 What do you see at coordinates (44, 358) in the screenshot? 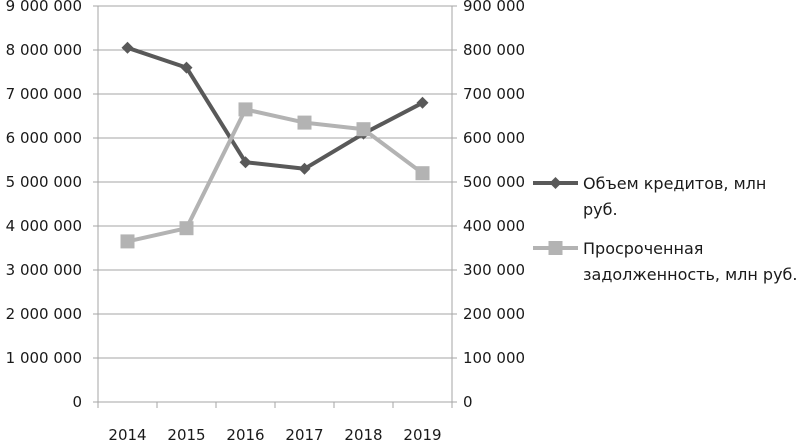
I see `left-tick-label: 1 000 000` at bounding box center [44, 358].